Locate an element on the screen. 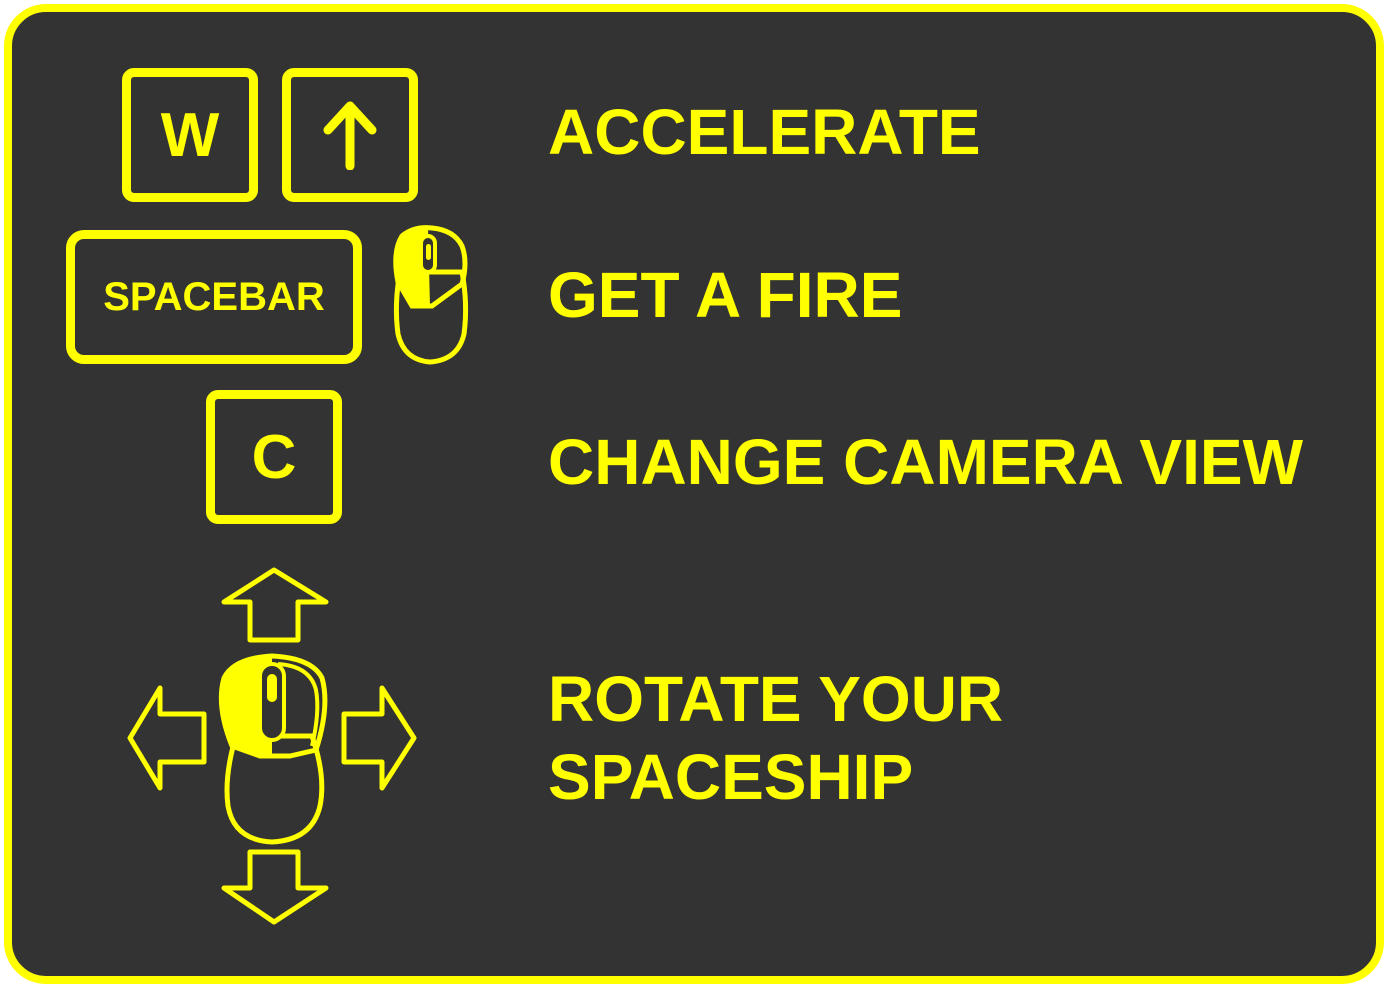 The image size is (1400, 1000). key-w-label: W is located at coordinates (190, 135).